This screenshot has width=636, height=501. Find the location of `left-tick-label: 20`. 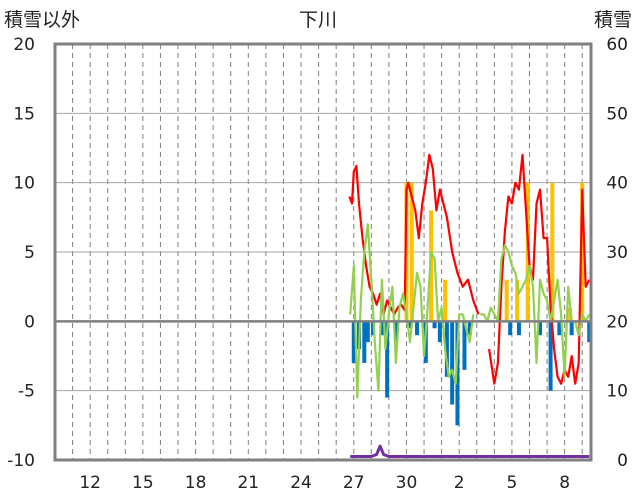

left-tick-label: 20 is located at coordinates (24, 45).